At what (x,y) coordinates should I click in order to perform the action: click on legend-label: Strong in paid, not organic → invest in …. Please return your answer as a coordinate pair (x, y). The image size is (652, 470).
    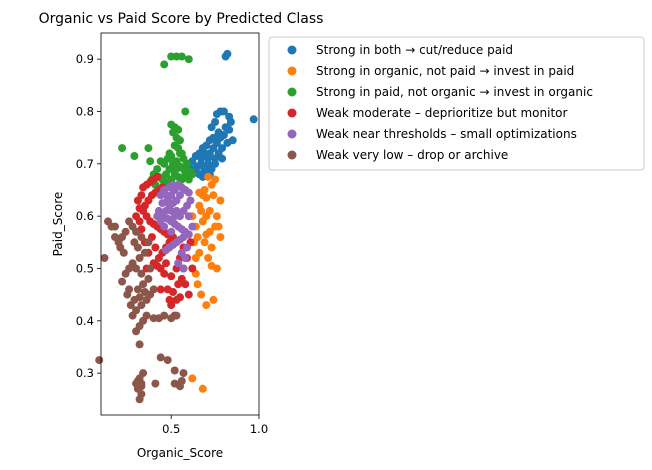
    Looking at the image, I should click on (454, 92).